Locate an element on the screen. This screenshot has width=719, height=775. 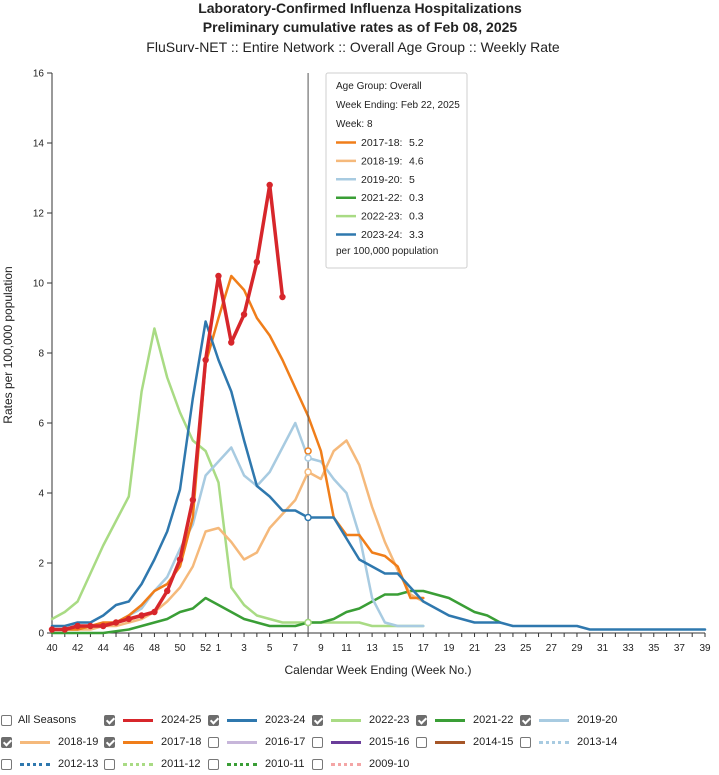
x-tick-label: 1 is located at coordinates (219, 648).